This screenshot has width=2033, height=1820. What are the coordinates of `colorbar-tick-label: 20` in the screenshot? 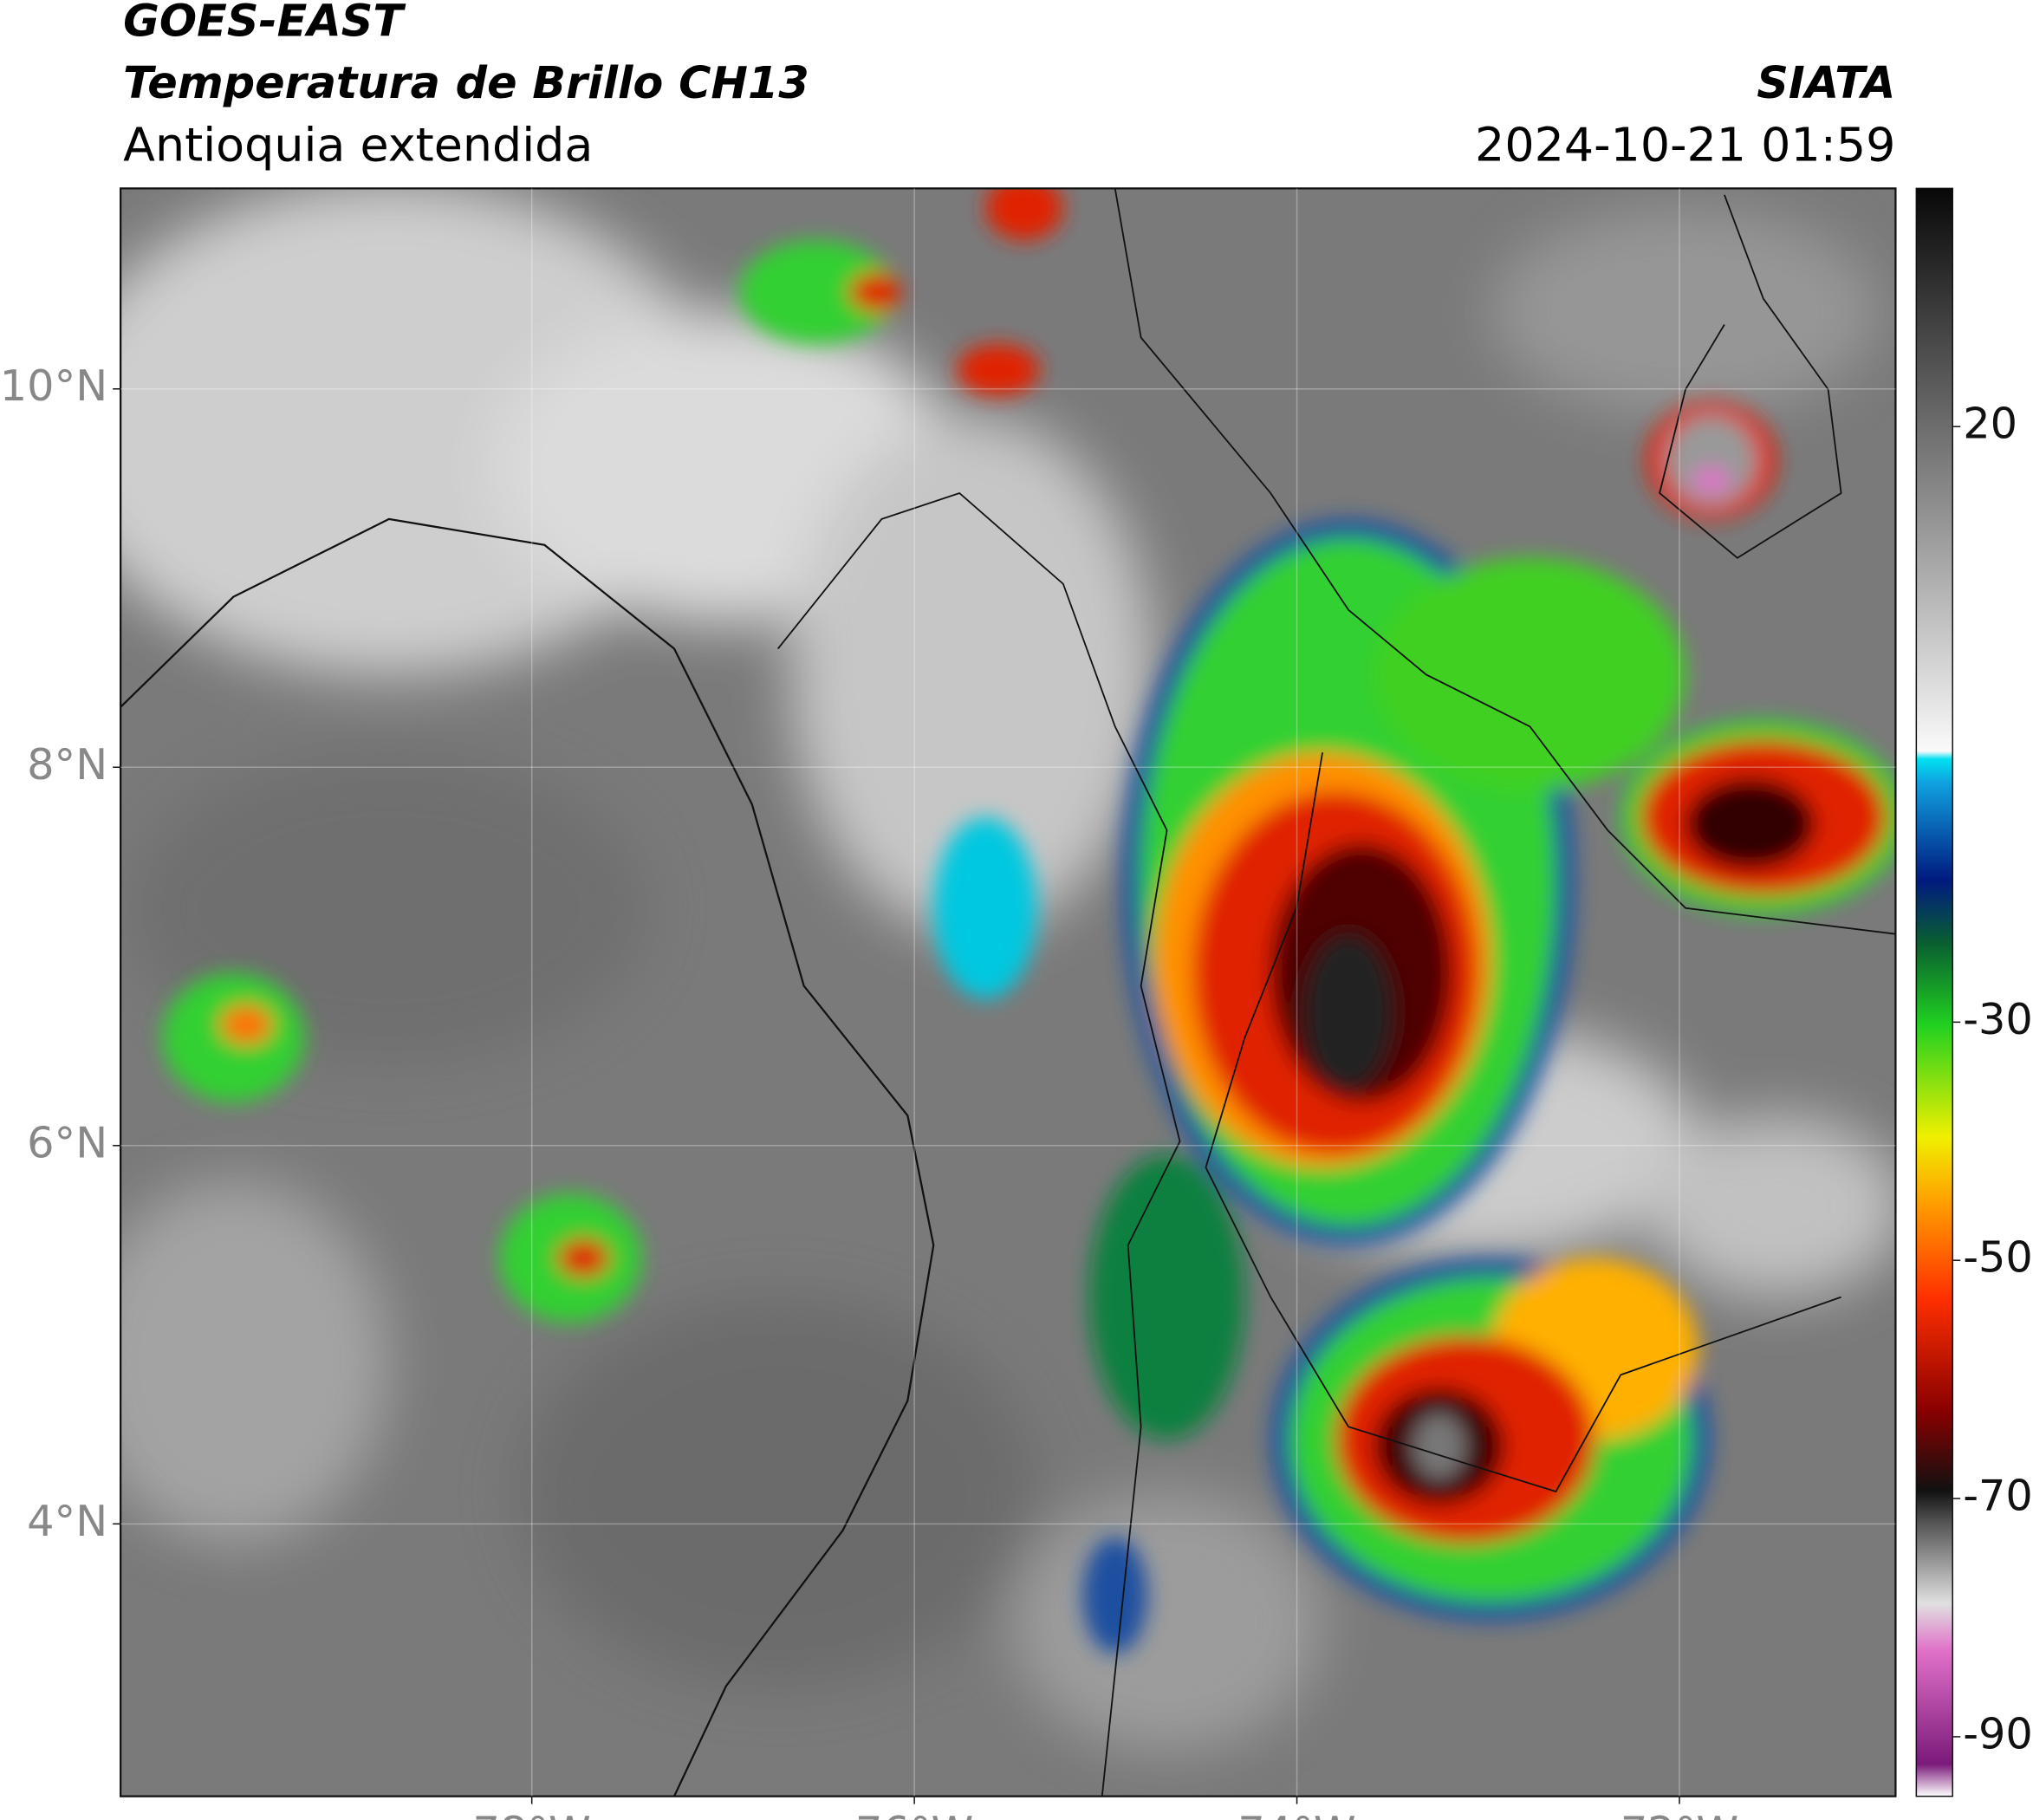 It's located at (1990, 424).